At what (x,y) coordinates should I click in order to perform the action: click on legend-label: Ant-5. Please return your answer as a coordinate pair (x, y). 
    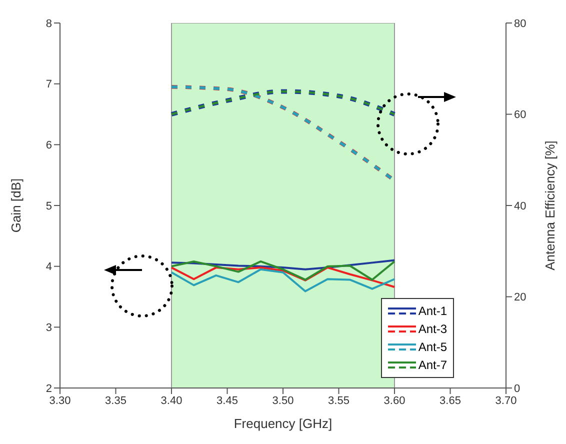
    Looking at the image, I should click on (432, 347).